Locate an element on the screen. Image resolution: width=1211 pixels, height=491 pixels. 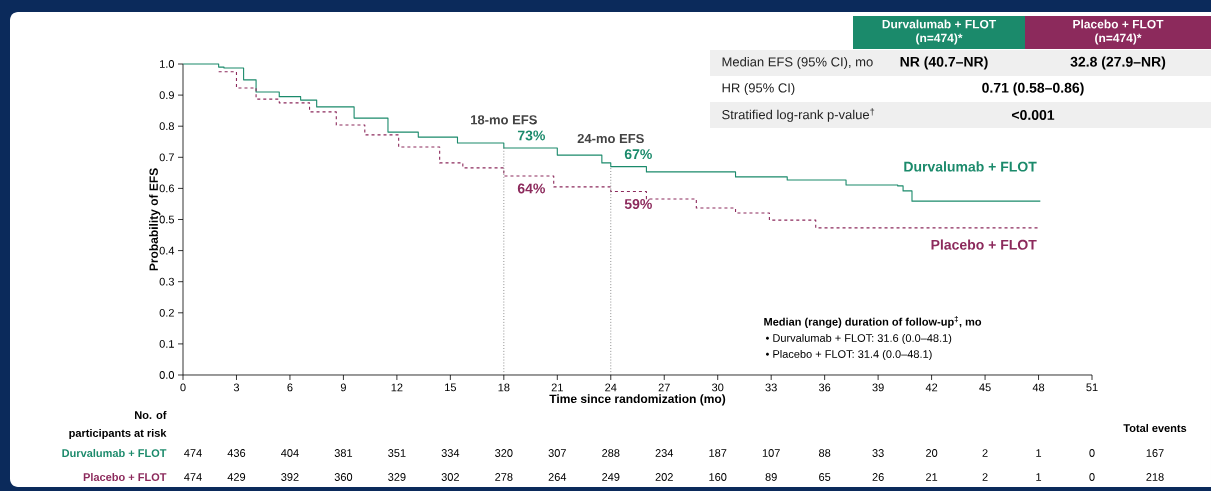
annotation: HR (95% CI) is located at coordinates (758, 89).